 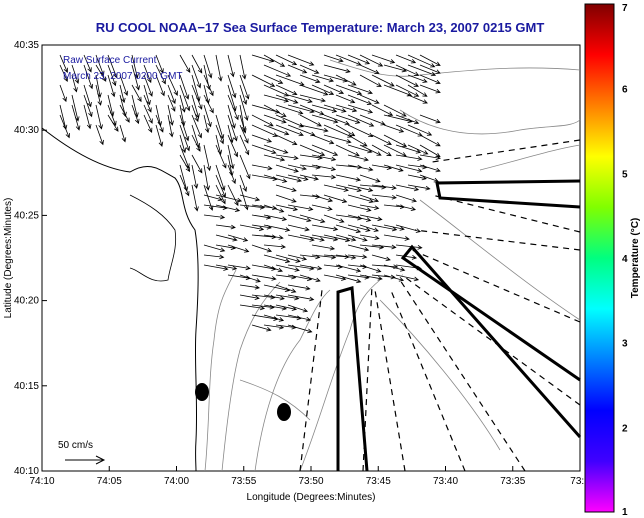 I want to click on colorbar-ticks: 7 6 5 4 3 2 1, so click(x=625, y=260).